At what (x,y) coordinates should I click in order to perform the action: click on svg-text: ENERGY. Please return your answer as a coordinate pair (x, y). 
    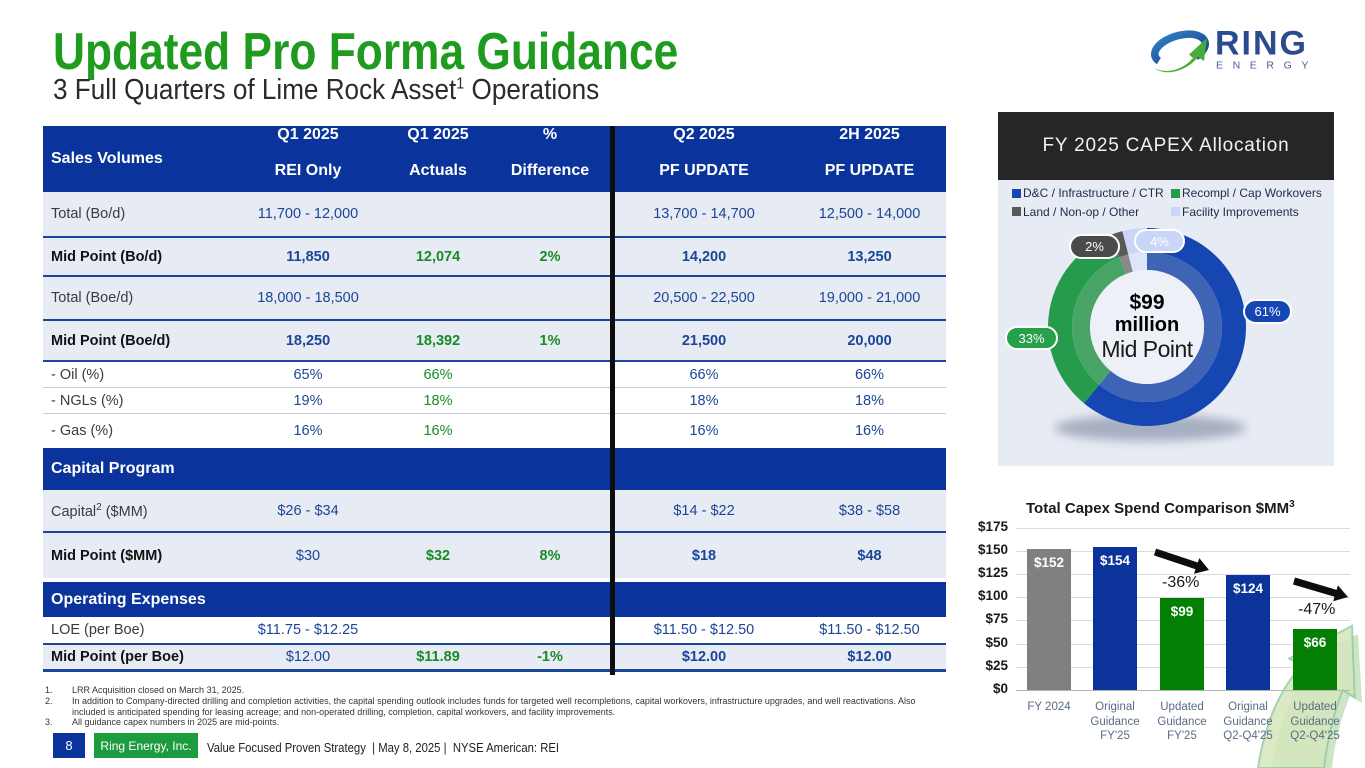
    Looking at the image, I should click on (1267, 66).